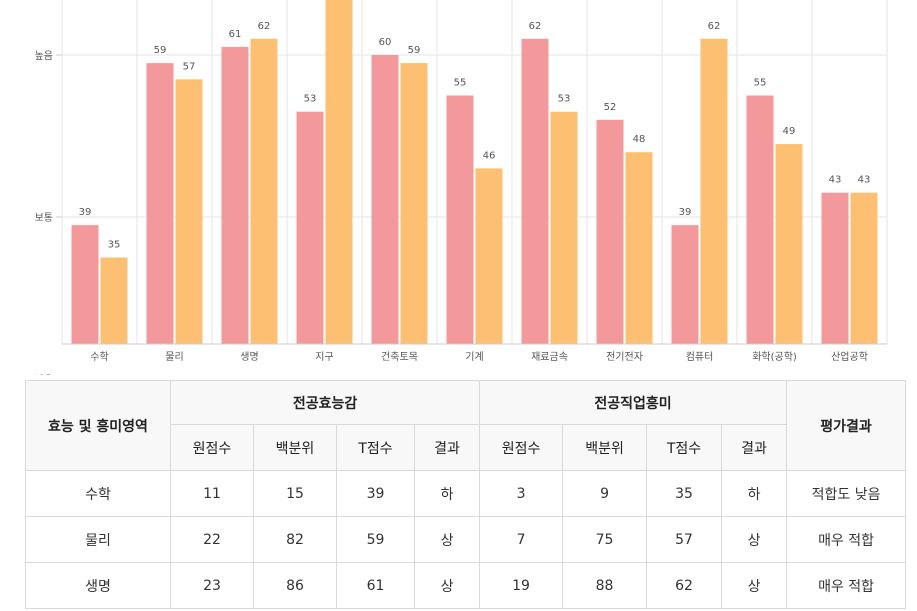  Describe the element at coordinates (212, 585) in the screenshot. I see `table-cell: 23` at that location.